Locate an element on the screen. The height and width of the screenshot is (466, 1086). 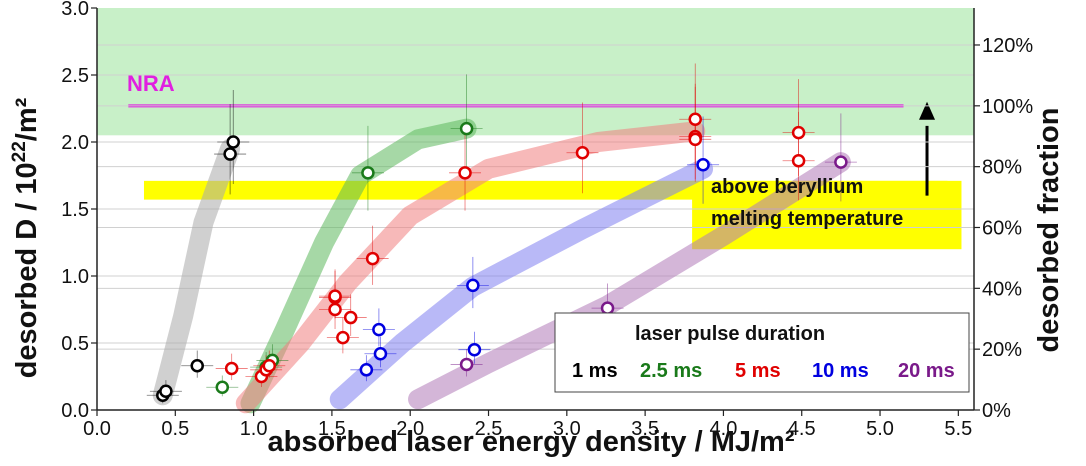
legend-item-1ms: 1 ms is located at coordinates (595, 371).